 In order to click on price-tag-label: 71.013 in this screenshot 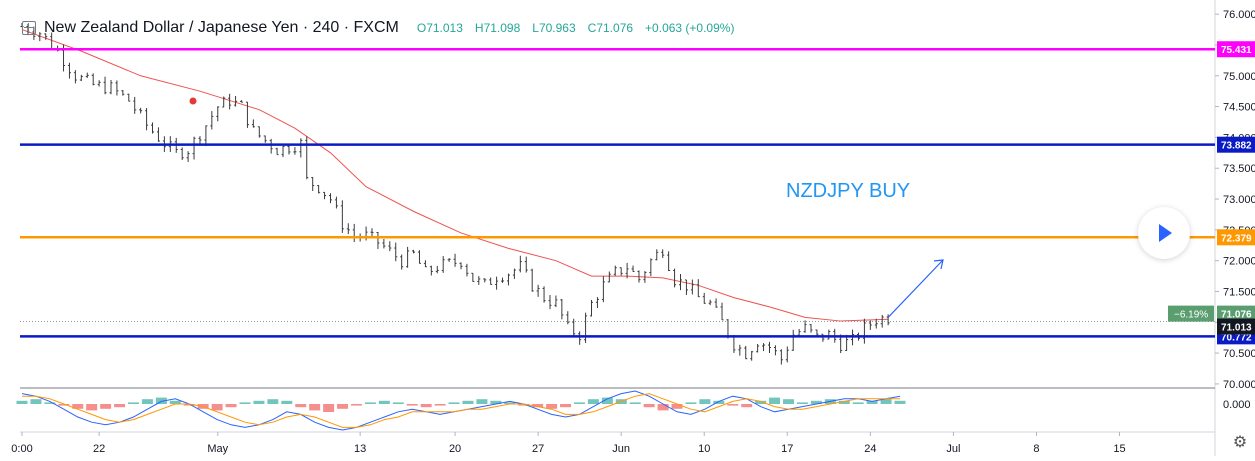, I will do `click(1236, 327)`.